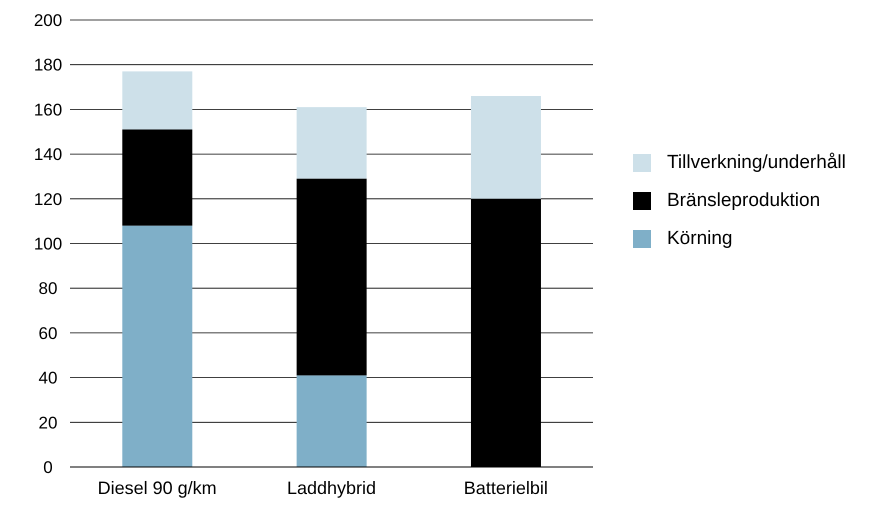 Image resolution: width=887 pixels, height=520 pixels. I want to click on legend-label: Tillverkning/underhåll, so click(756, 163).